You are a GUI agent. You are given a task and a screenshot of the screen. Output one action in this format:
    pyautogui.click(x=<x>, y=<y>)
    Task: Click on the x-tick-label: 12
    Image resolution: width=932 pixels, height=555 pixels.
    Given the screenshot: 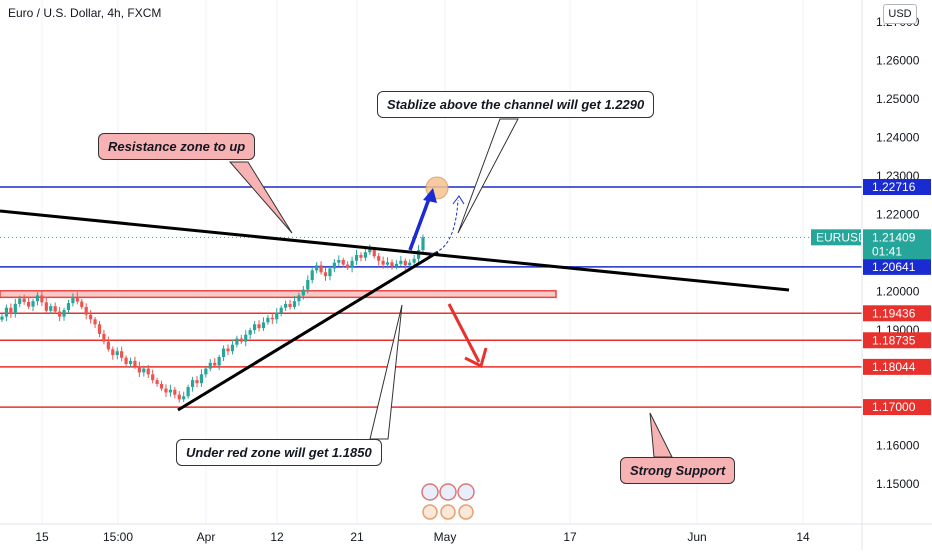 What is the action you would take?
    pyautogui.click(x=277, y=537)
    